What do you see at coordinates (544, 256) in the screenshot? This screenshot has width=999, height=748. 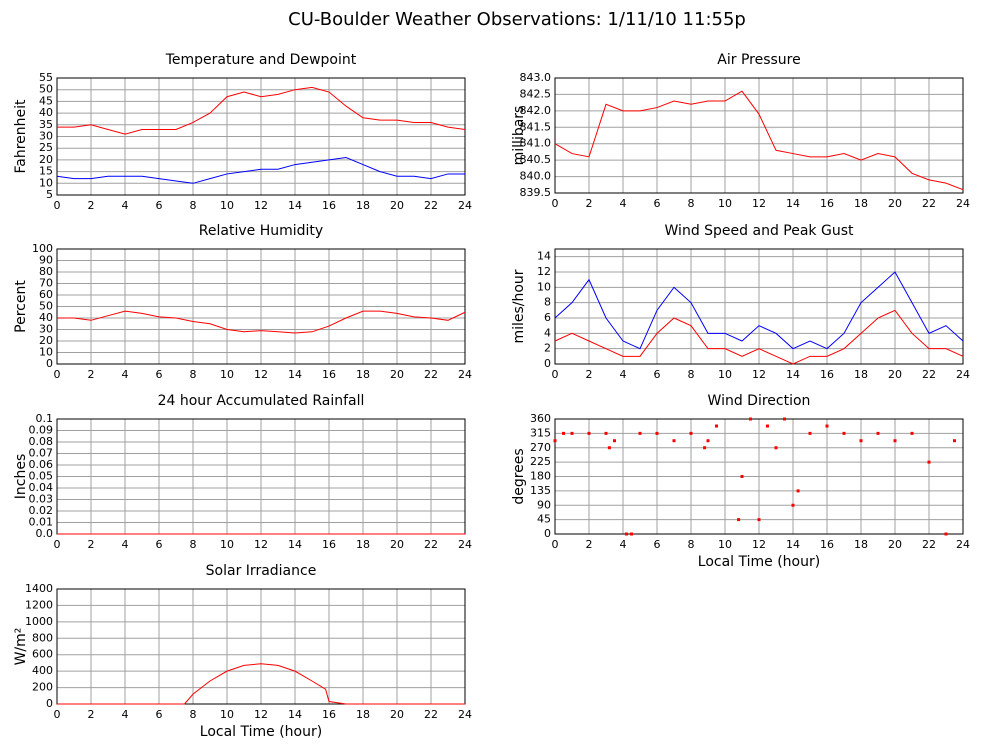 I see `y-tick-label: 14` at bounding box center [544, 256].